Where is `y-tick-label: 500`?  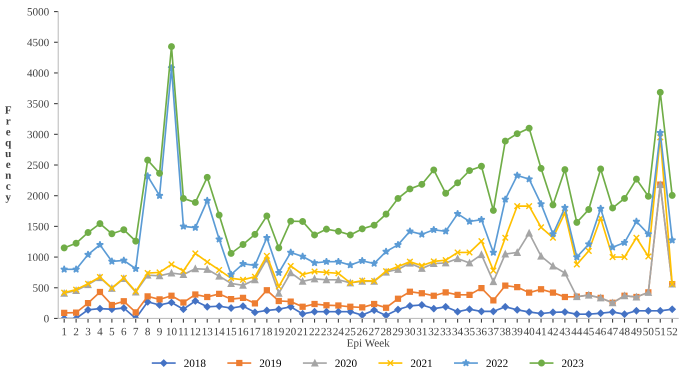 y-tick-label: 500 is located at coordinates (41, 288).